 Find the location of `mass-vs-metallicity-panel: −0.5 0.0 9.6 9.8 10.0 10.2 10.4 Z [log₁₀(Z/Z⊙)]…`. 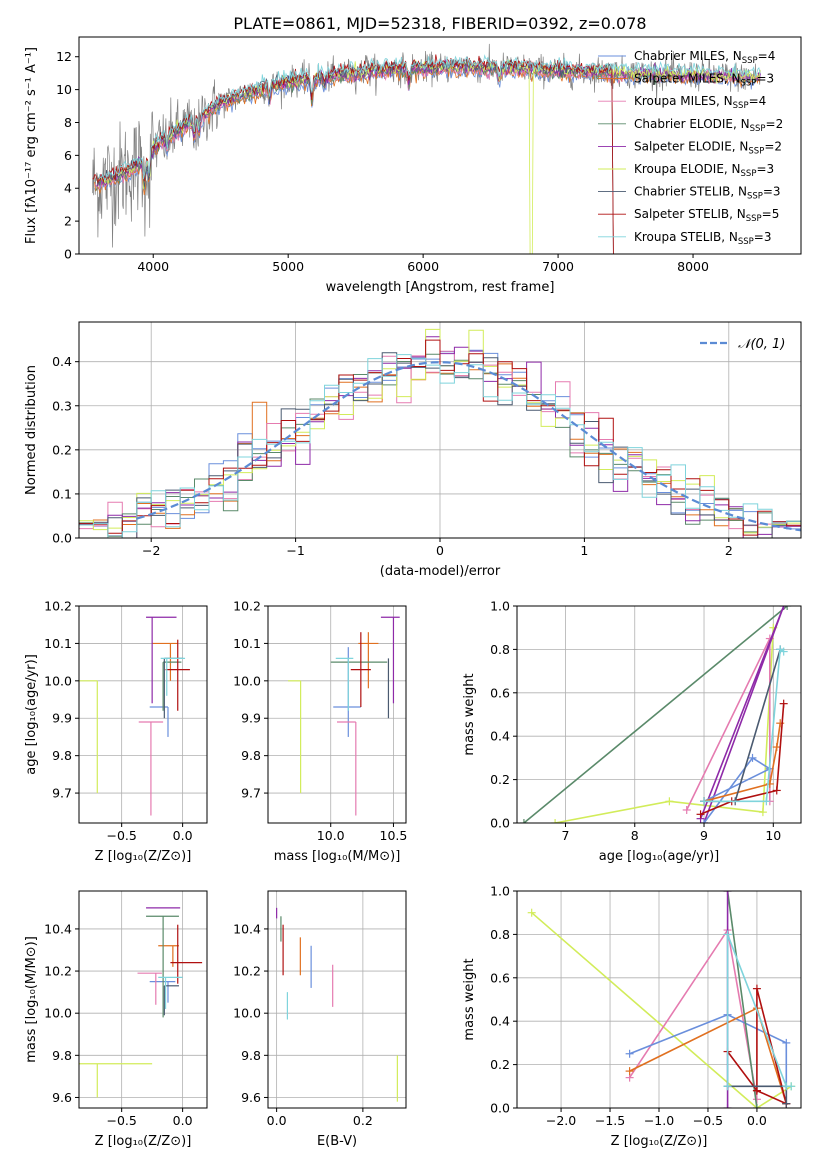

mass-vs-metallicity-panel: −0.5 0.0 9.6 9.8 10.0 10.2 10.4 Z [log₁₀(Z/Z⊙)]… is located at coordinates (116, 1019).